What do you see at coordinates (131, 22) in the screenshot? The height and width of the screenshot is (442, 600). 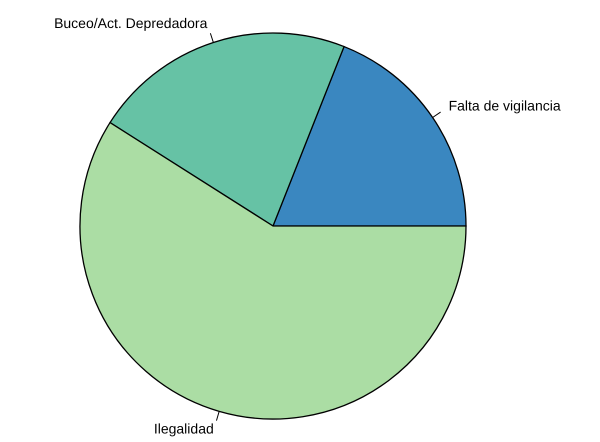 I see `slice-label: Buceo/Act. Depredadora` at bounding box center [131, 22].